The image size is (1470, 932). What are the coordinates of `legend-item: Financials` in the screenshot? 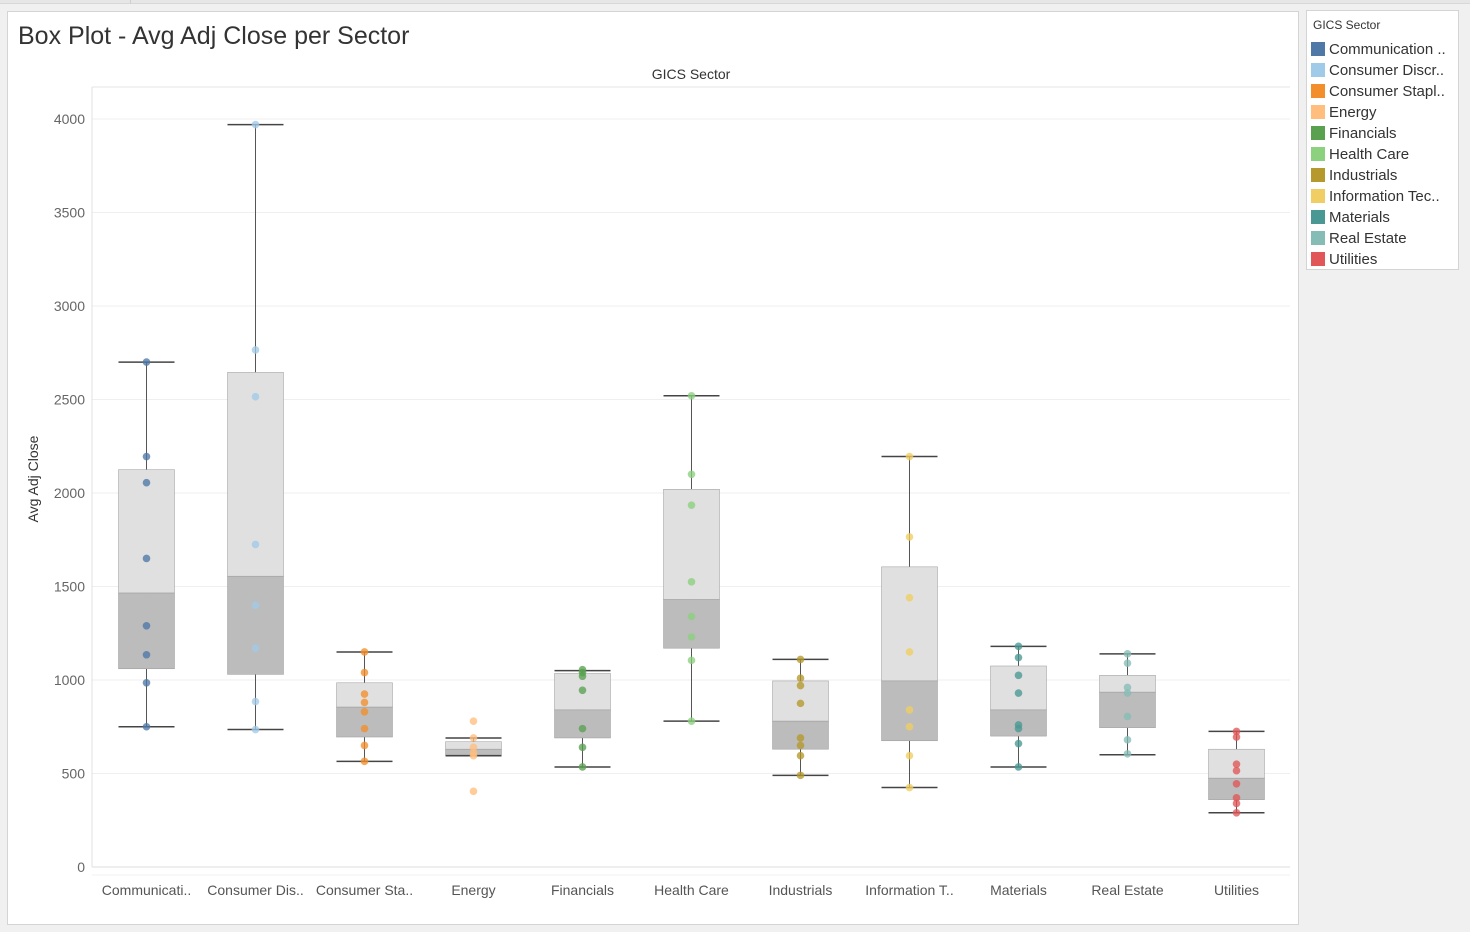 It's located at (1384, 134).